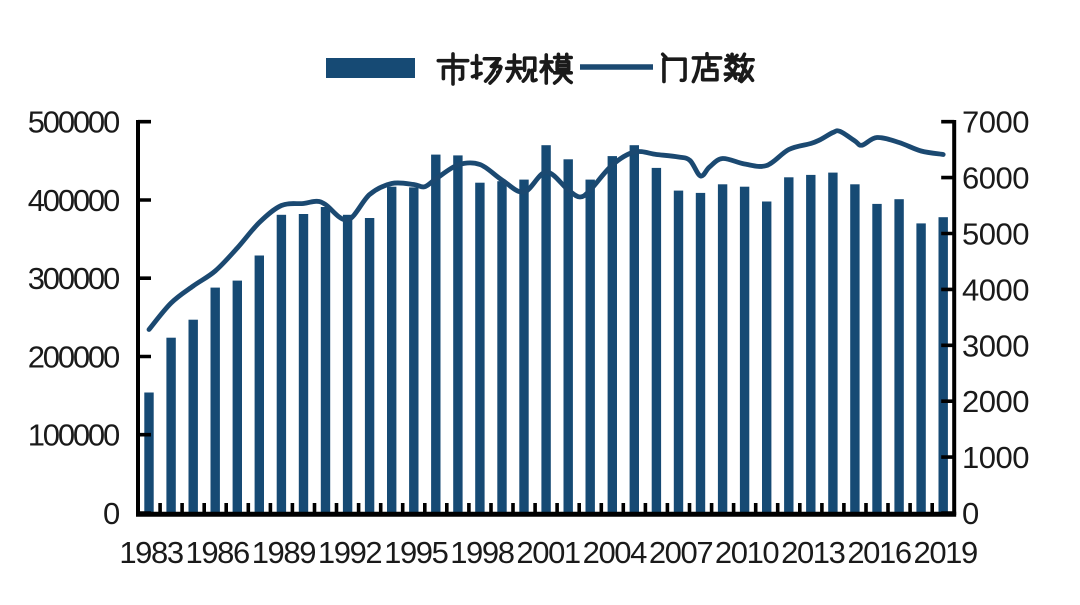 The image size is (1080, 605). I want to click on svg-text: 1995, so click(416, 552).